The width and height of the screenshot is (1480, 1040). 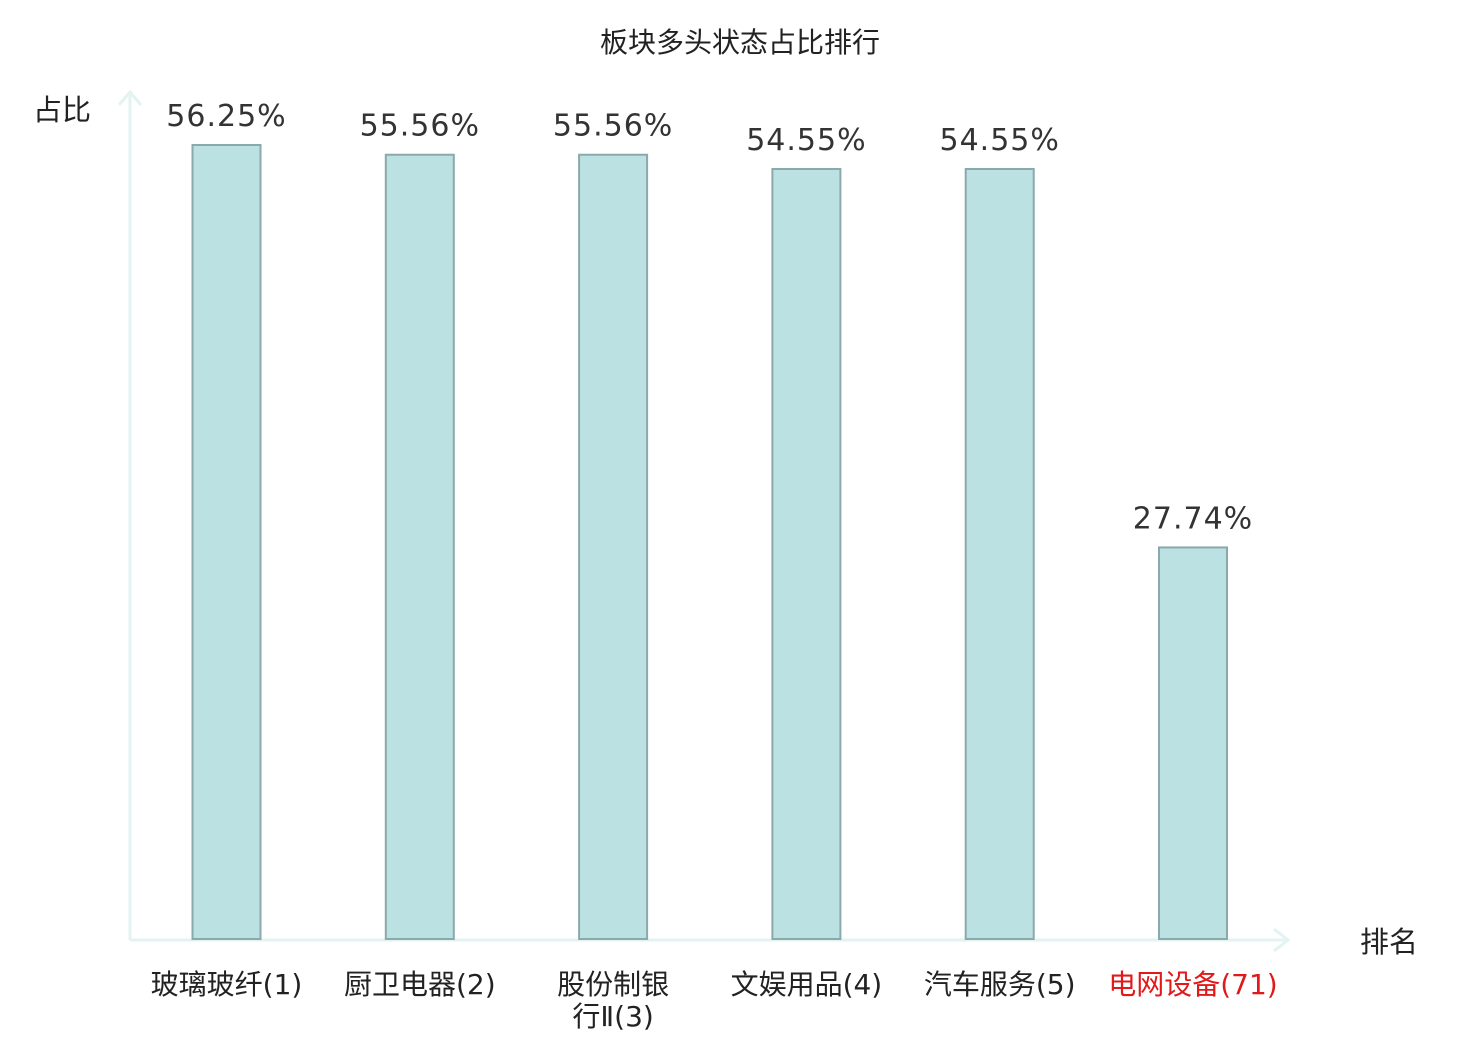 I want to click on chart-title: 板块多头状态占比排行, so click(x=740, y=42).